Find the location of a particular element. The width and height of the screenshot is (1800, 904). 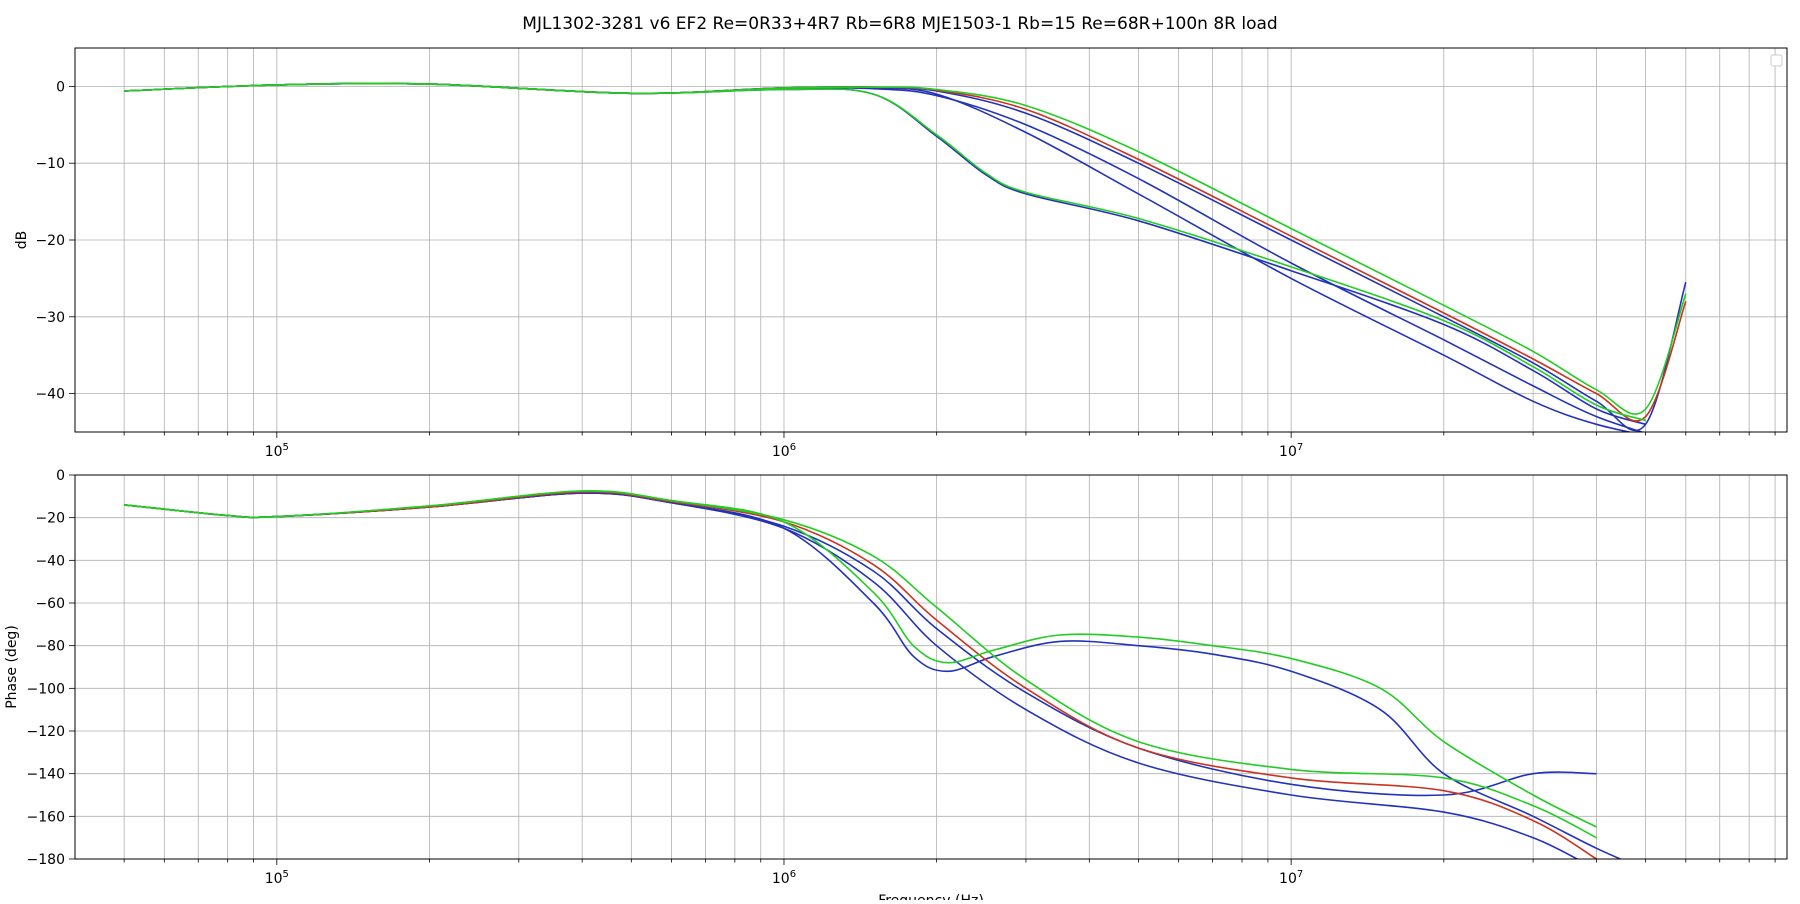

y-tick-label: −60 is located at coordinates (50, 604).